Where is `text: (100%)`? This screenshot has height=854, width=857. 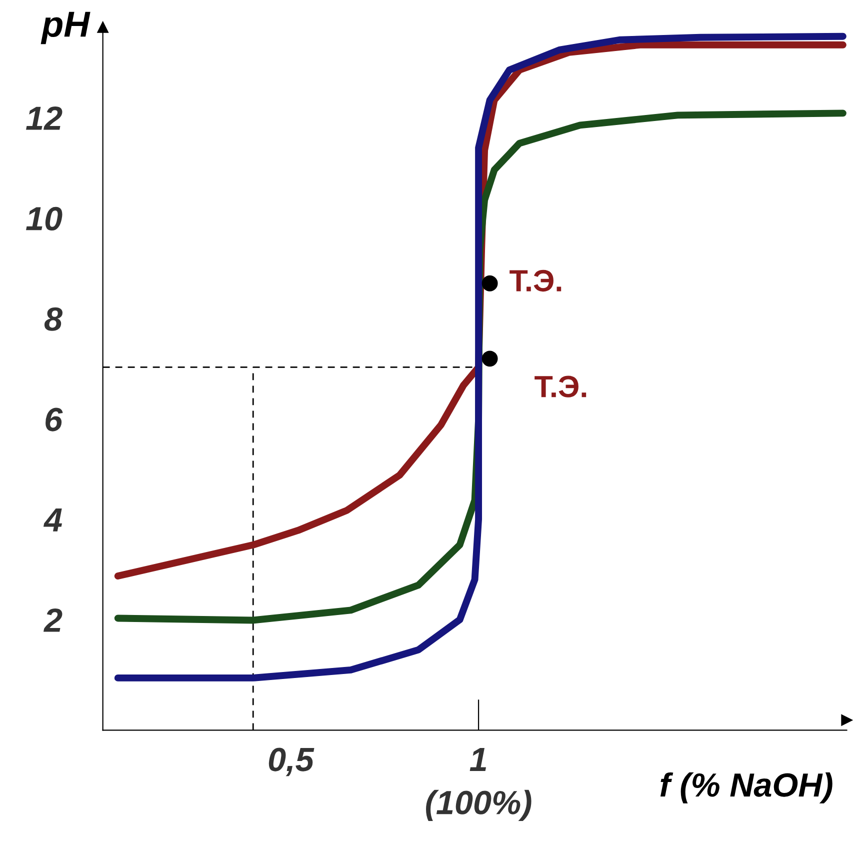 text: (100%) is located at coordinates (479, 805).